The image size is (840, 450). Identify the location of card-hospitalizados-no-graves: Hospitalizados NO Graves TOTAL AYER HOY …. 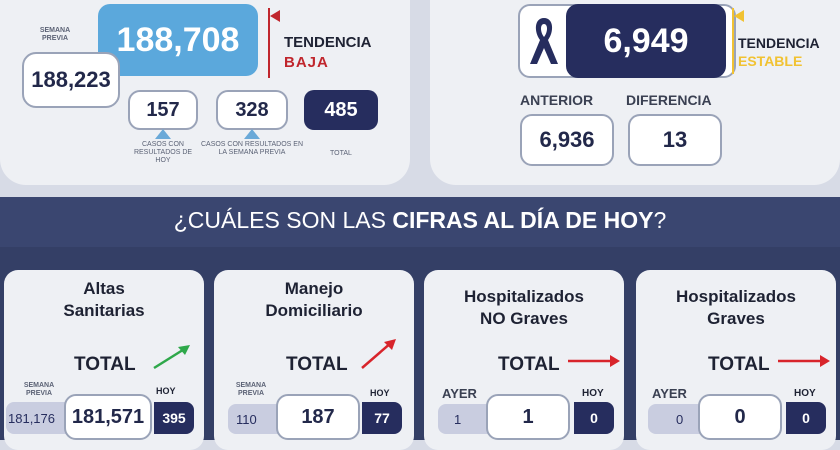
(524, 360).